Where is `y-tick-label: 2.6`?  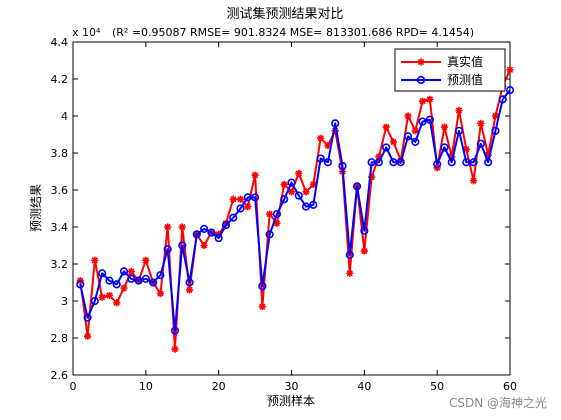
y-tick-label: 2.6 is located at coordinates (60, 375).